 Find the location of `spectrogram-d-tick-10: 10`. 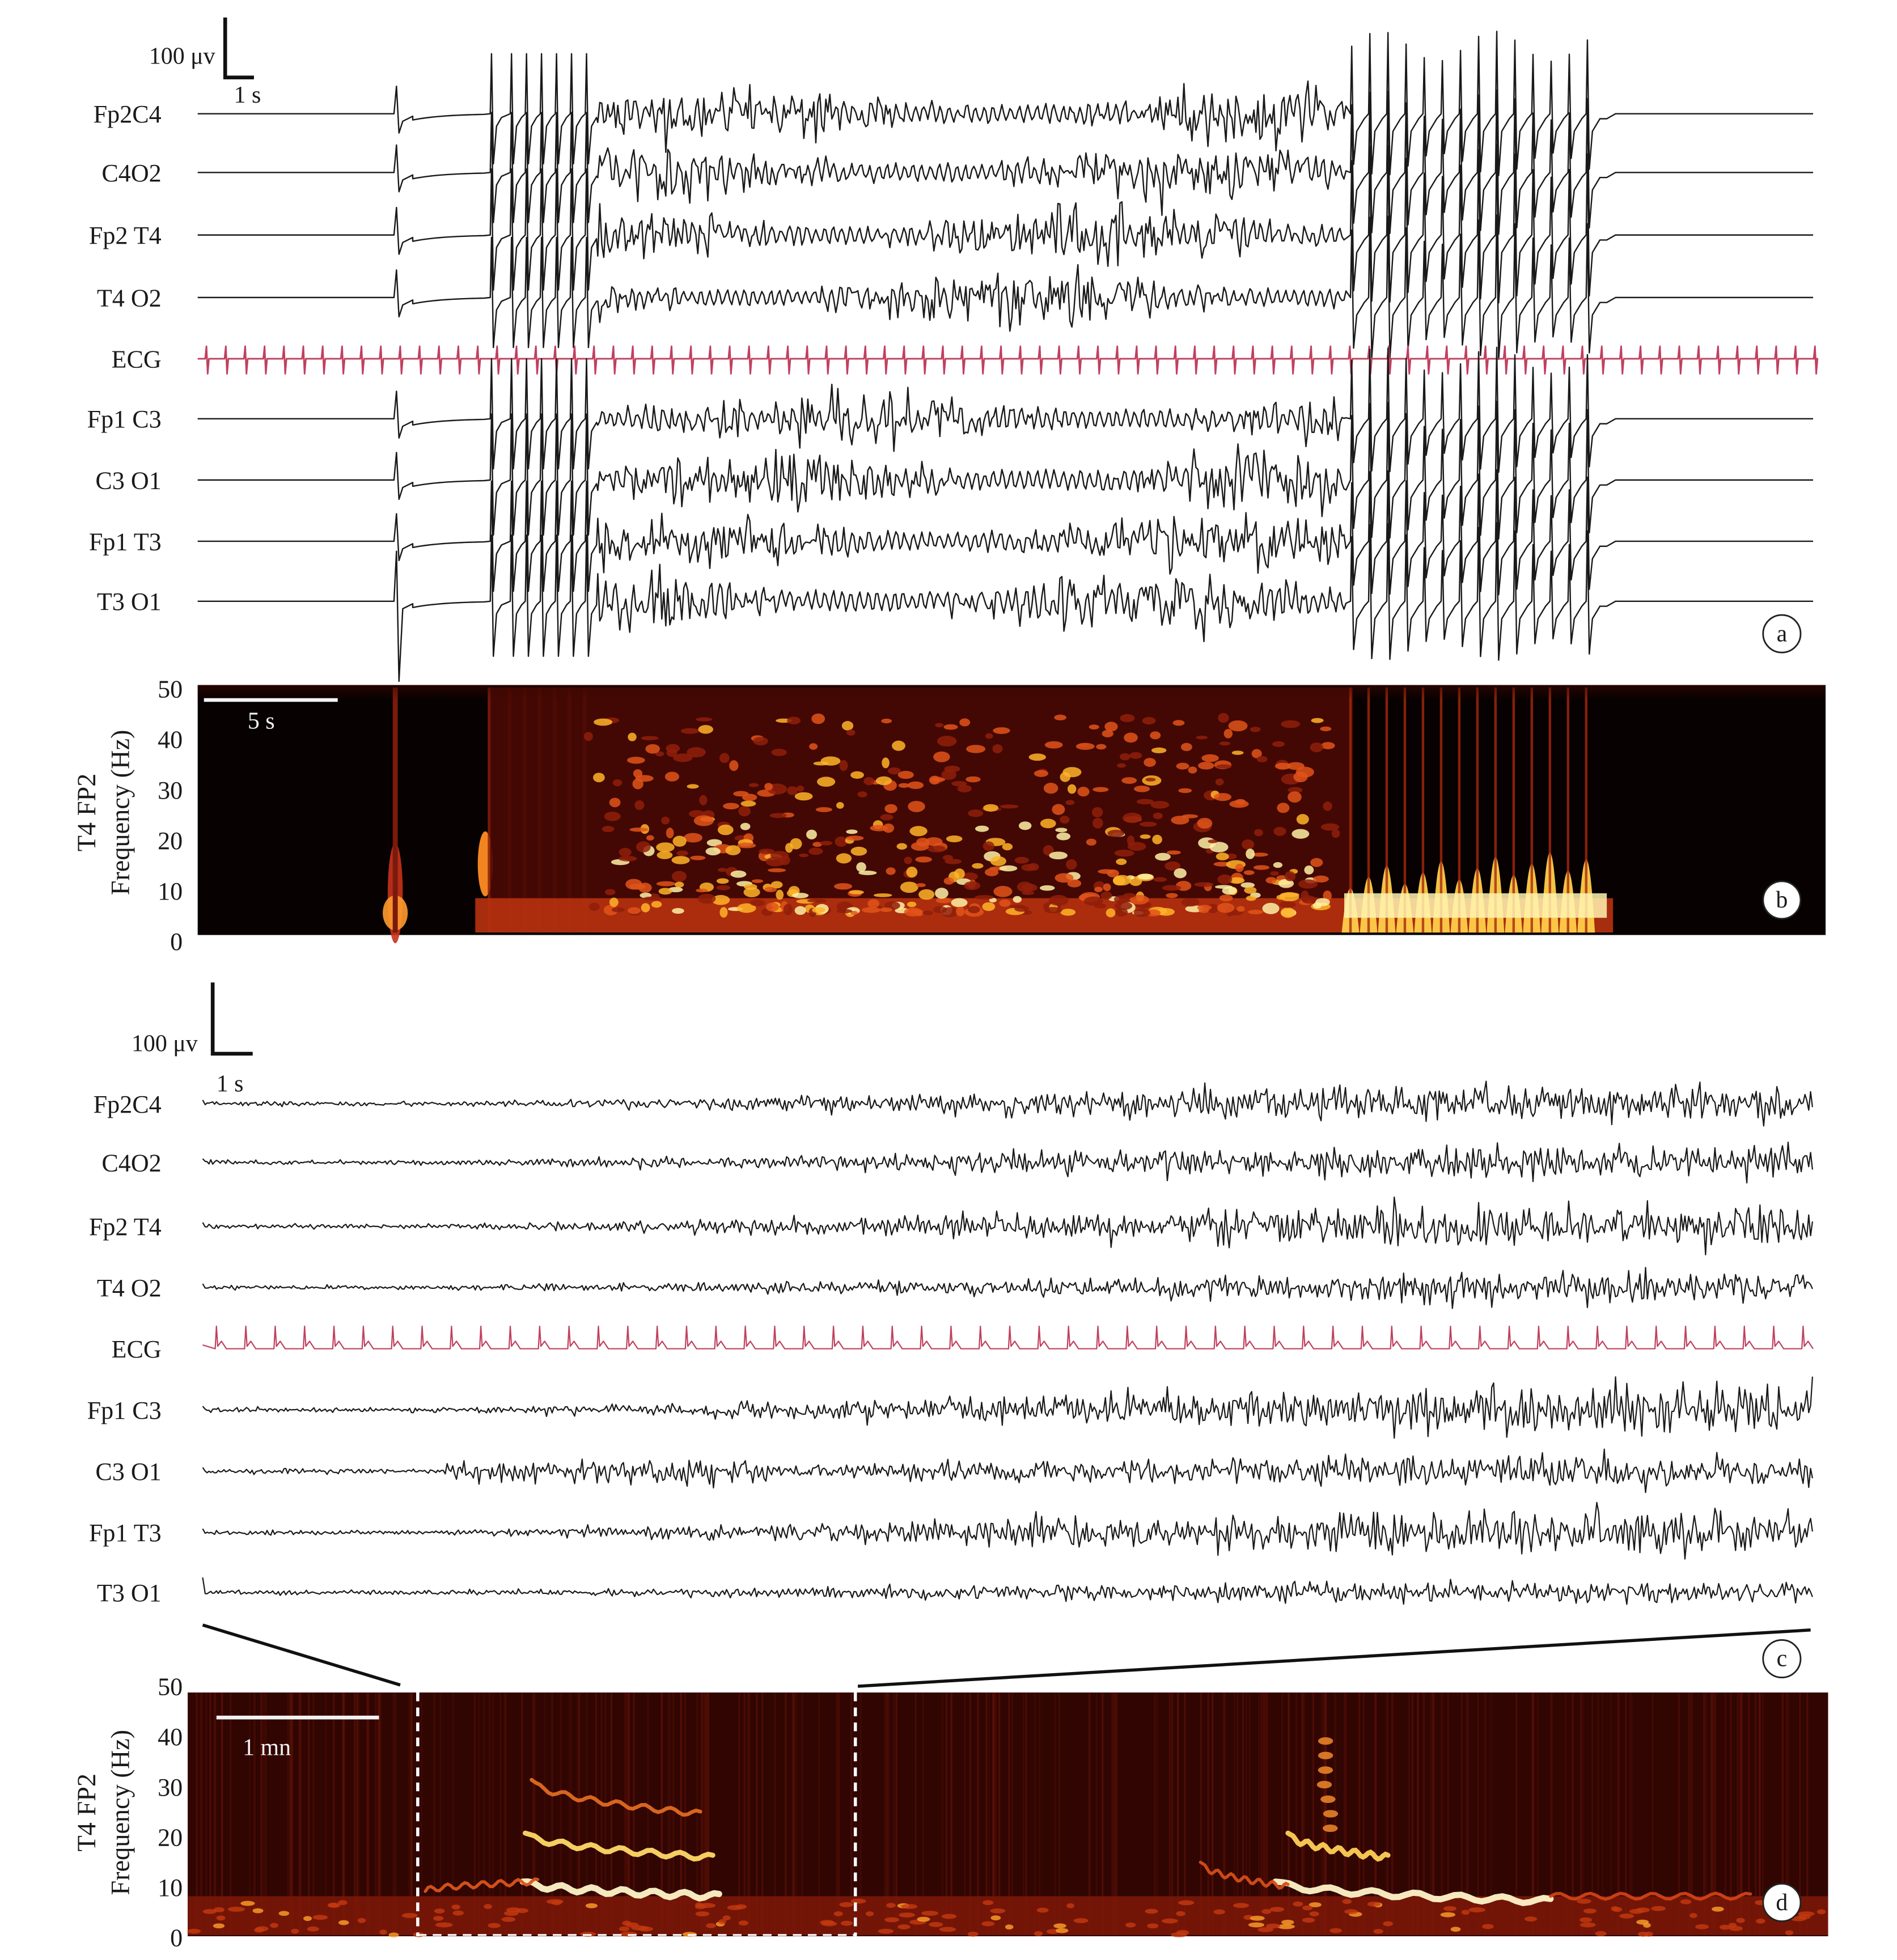

spectrogram-d-tick-10: 10 is located at coordinates (170, 1888).